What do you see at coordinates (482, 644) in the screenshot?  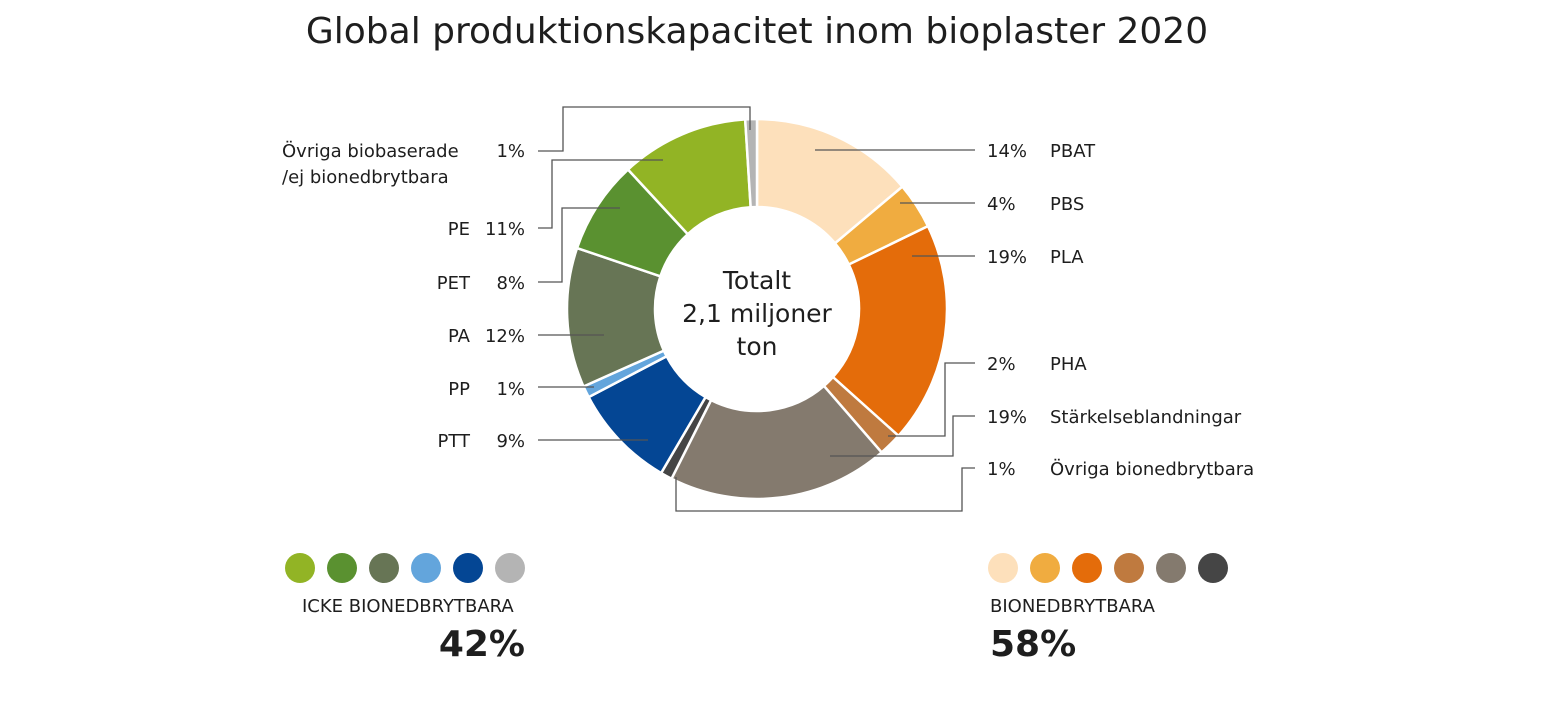 I see `legend-nonbio-total: 42%` at bounding box center [482, 644].